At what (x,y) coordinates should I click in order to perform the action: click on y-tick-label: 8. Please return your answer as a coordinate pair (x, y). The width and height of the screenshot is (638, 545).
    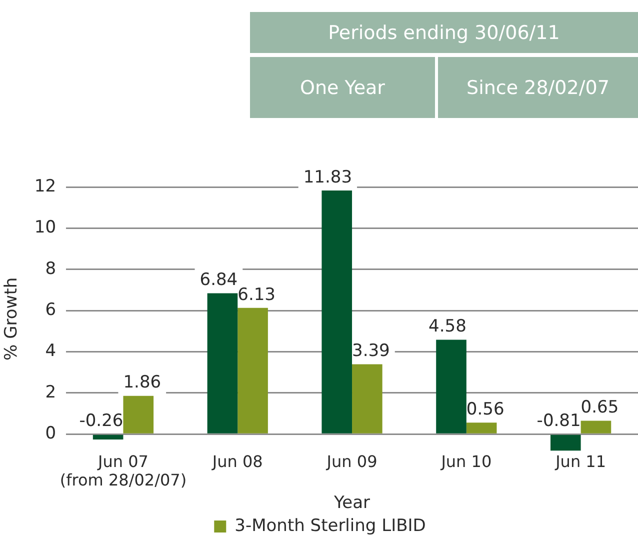
    Looking at the image, I should click on (50, 268).